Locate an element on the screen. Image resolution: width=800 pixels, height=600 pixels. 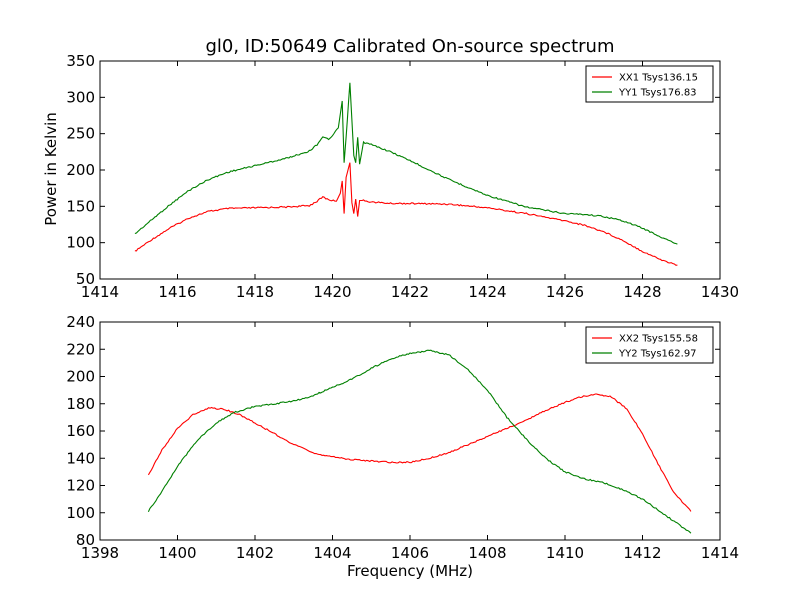
top-legend-label-0: XX1 Tsys136.15 is located at coordinates (658, 78).